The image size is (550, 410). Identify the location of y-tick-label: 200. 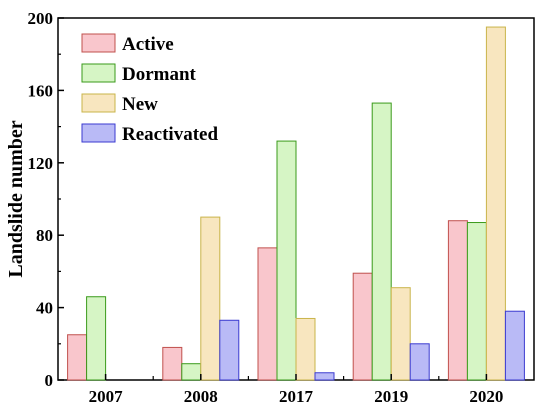
(41, 18).